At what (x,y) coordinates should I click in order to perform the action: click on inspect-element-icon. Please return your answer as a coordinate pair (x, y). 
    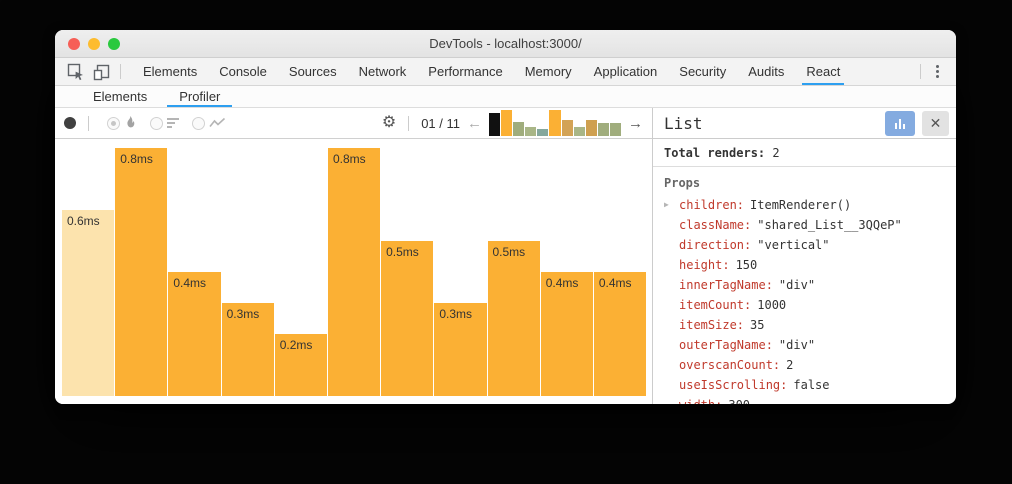
    Looking at the image, I should click on (76, 72).